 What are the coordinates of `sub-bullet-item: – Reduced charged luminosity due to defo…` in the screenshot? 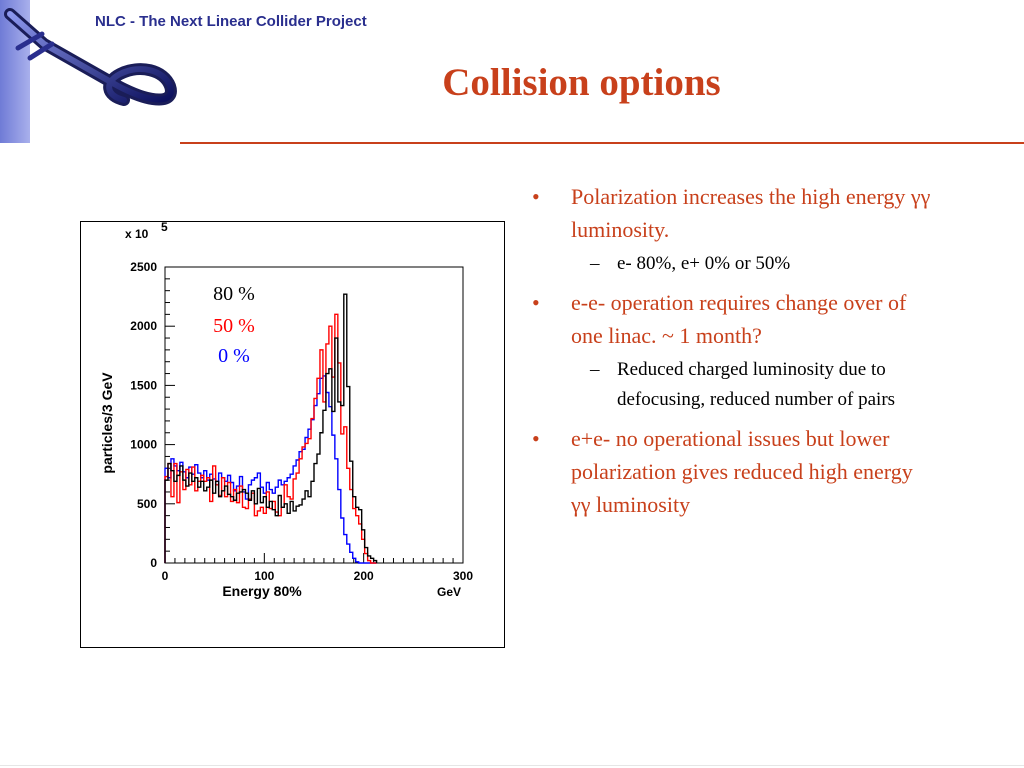 It's located at (732, 385).